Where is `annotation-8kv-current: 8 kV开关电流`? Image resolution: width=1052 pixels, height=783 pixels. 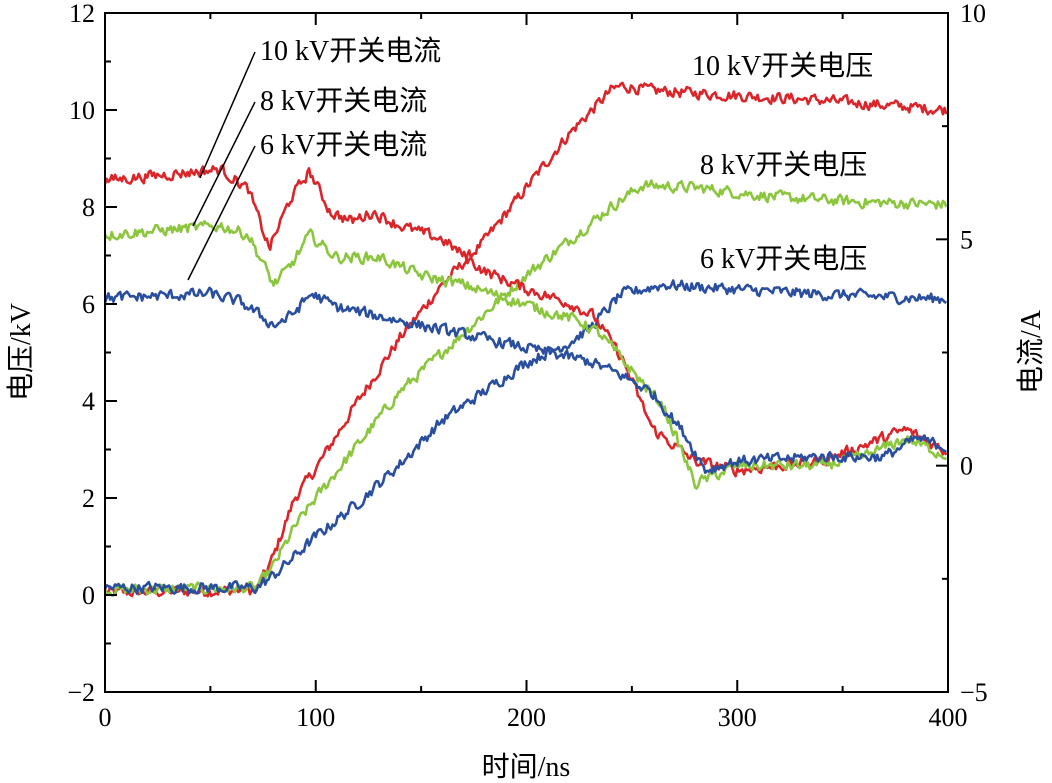 annotation-8kv-current: 8 kV开关电流 is located at coordinates (343, 101).